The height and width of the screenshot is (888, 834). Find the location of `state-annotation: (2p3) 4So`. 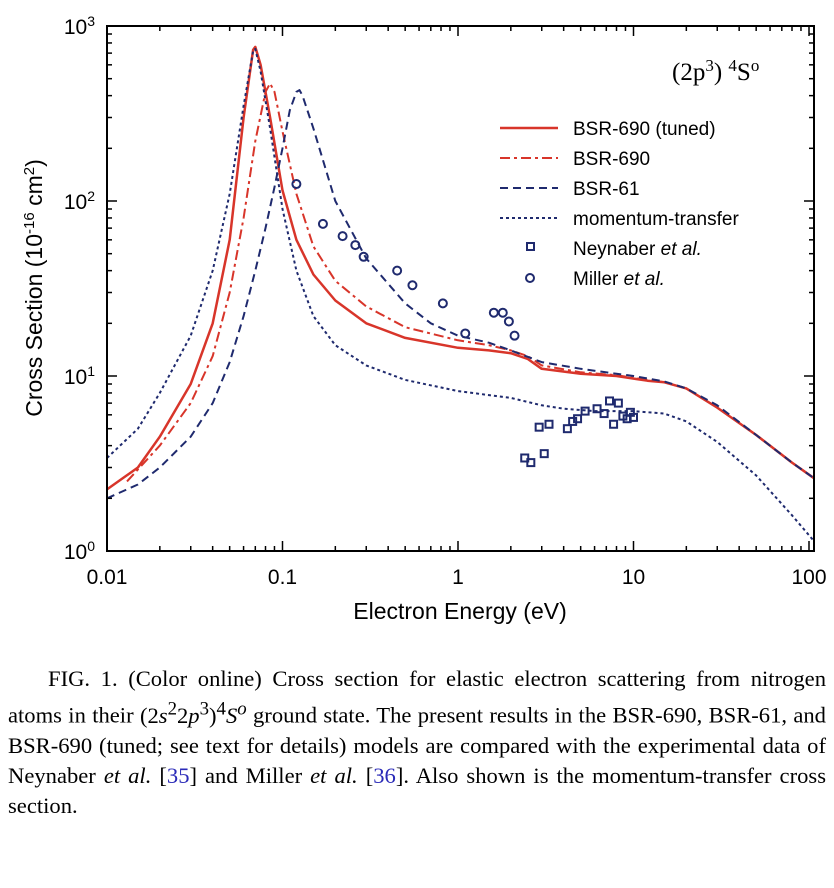

state-annotation: (2p3) 4So is located at coordinates (715, 71).